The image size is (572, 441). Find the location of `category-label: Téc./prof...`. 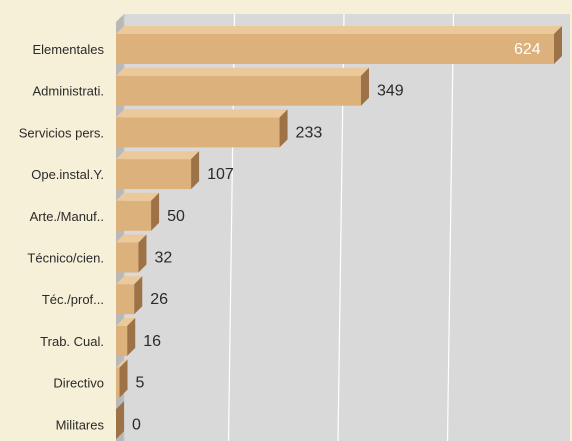

category-label: Téc./prof... is located at coordinates (73, 299).